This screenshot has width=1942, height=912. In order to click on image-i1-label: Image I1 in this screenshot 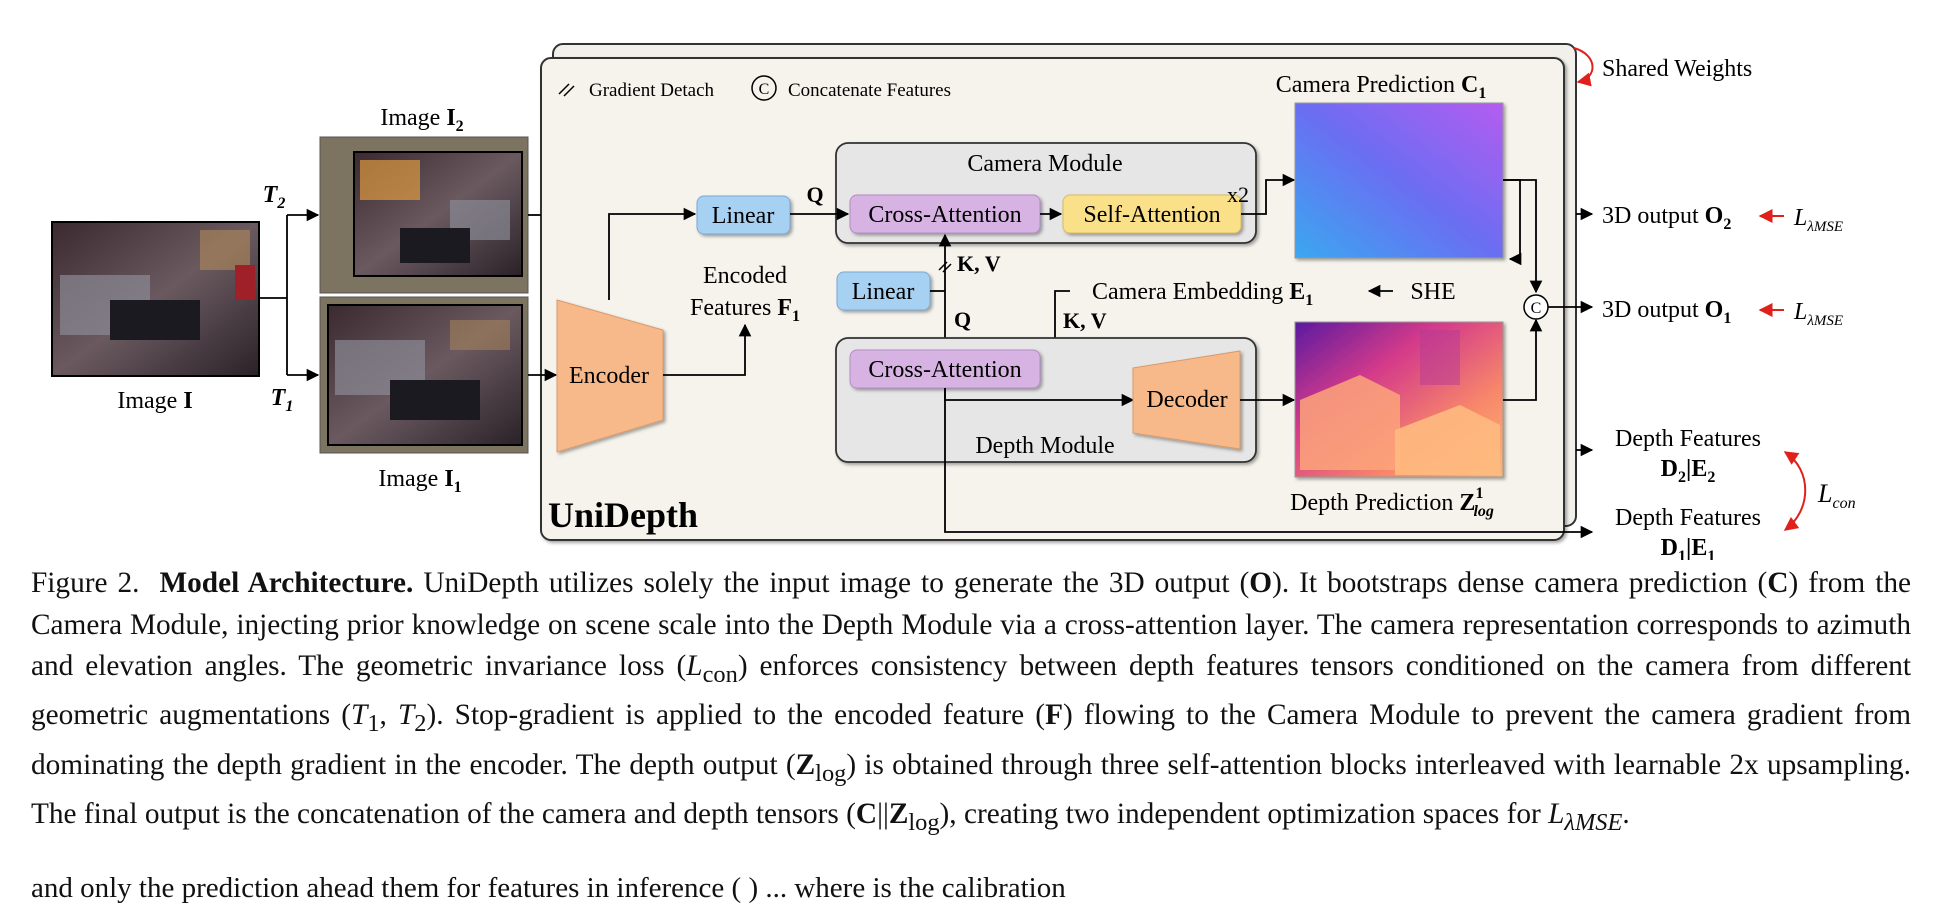, I will do `click(419, 481)`.